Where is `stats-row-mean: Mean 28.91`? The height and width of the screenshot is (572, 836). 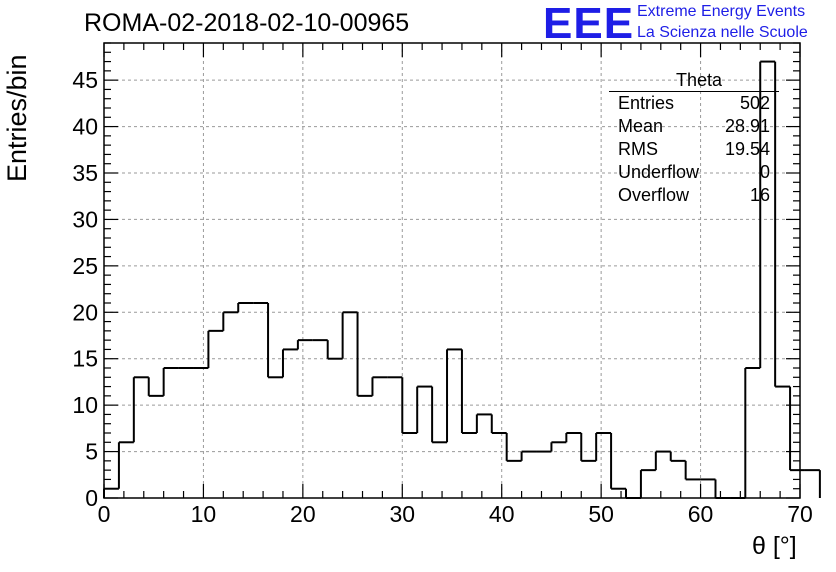
stats-row-mean: Mean 28.91 is located at coordinates (694, 126).